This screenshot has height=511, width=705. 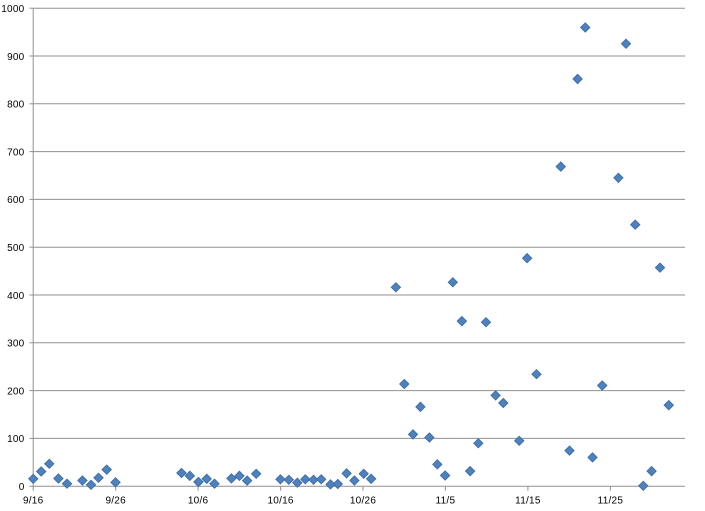 I want to click on svg-text: 9/16, so click(x=33, y=501).